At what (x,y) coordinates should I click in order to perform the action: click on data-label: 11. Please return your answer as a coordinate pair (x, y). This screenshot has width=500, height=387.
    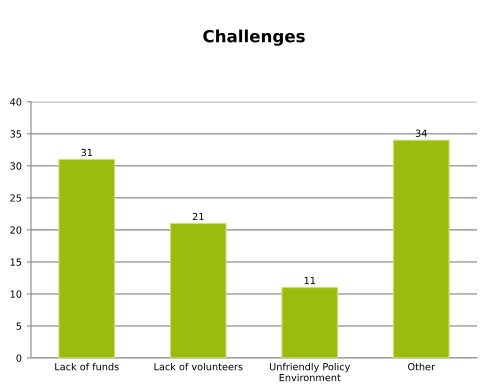
    Looking at the image, I should click on (310, 280).